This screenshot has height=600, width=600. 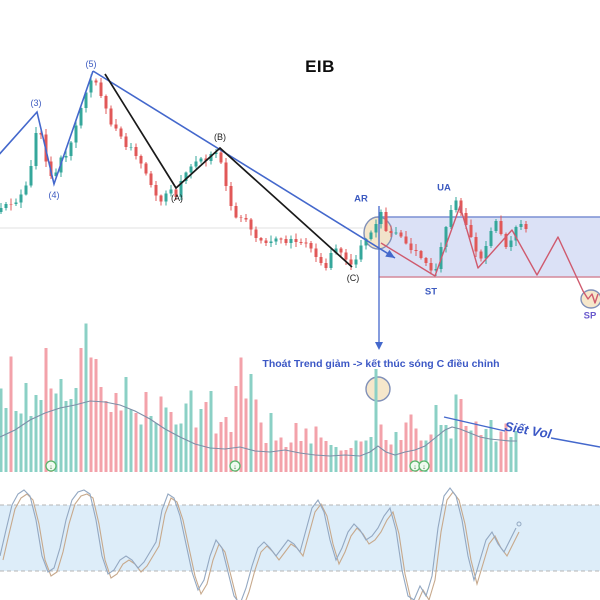 I want to click on wave-label-st: ST, so click(x=431, y=292).